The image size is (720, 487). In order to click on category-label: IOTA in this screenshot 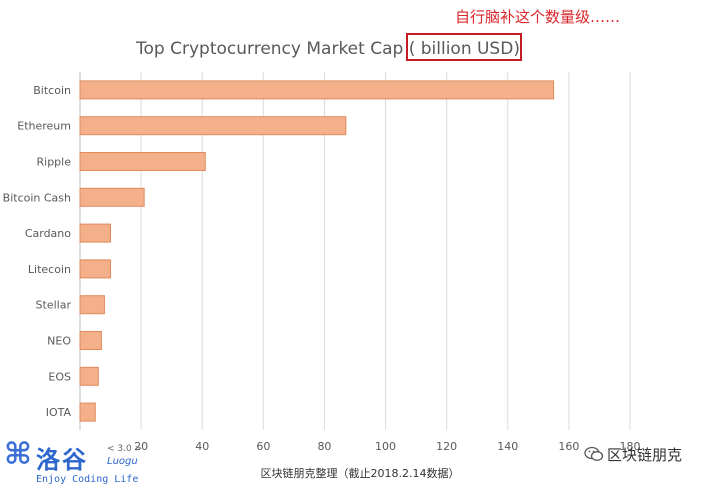, I will do `click(59, 412)`.